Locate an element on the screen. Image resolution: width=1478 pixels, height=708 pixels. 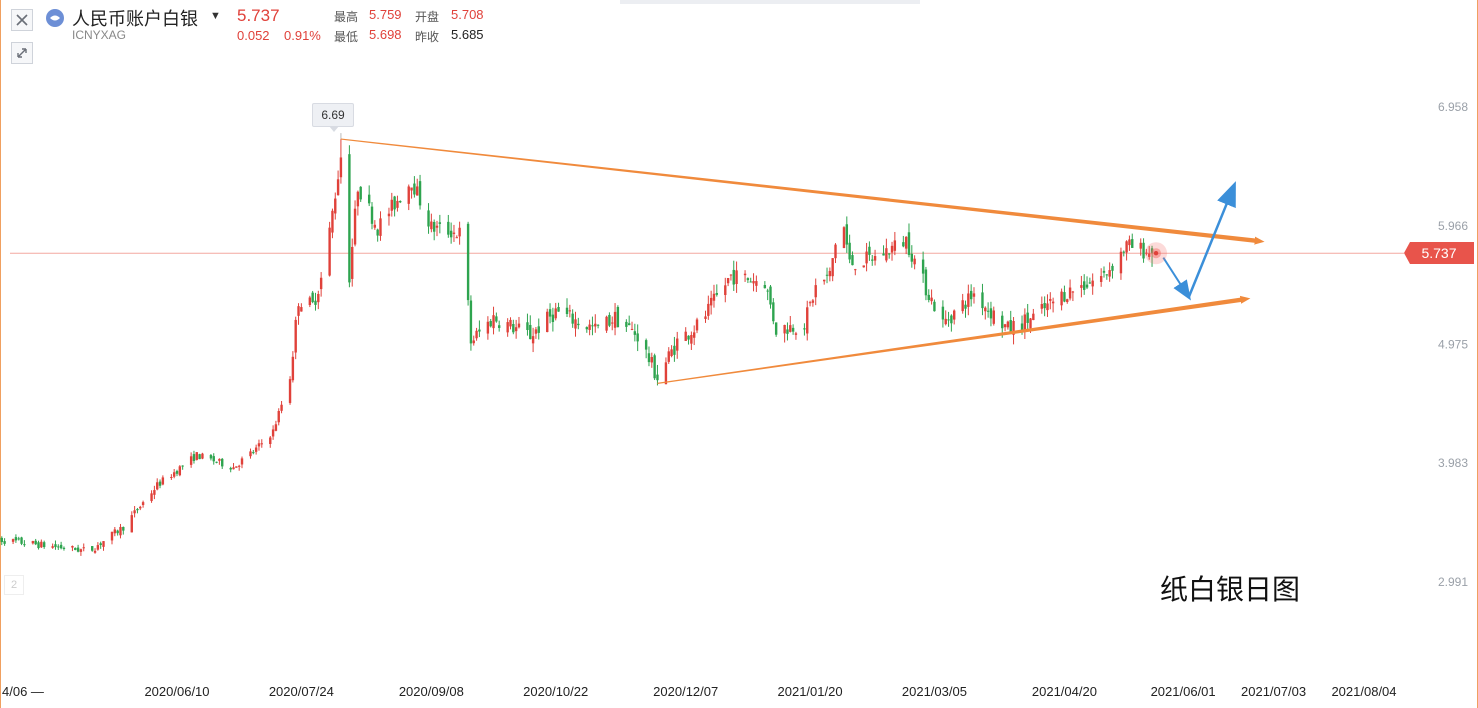
low-value: 5.698 is located at coordinates (385, 34).